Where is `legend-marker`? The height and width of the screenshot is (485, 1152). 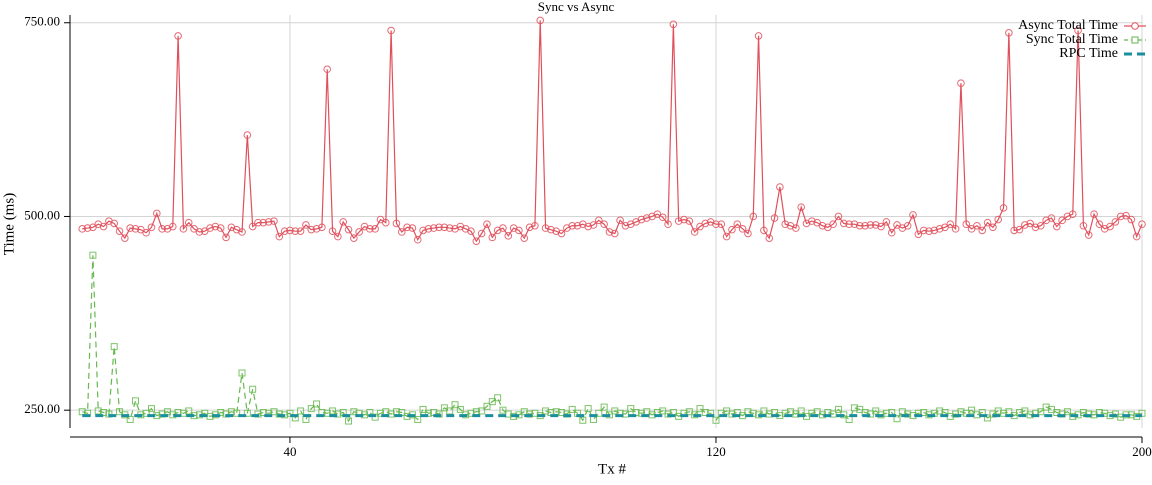 legend-marker is located at coordinates (1135, 26).